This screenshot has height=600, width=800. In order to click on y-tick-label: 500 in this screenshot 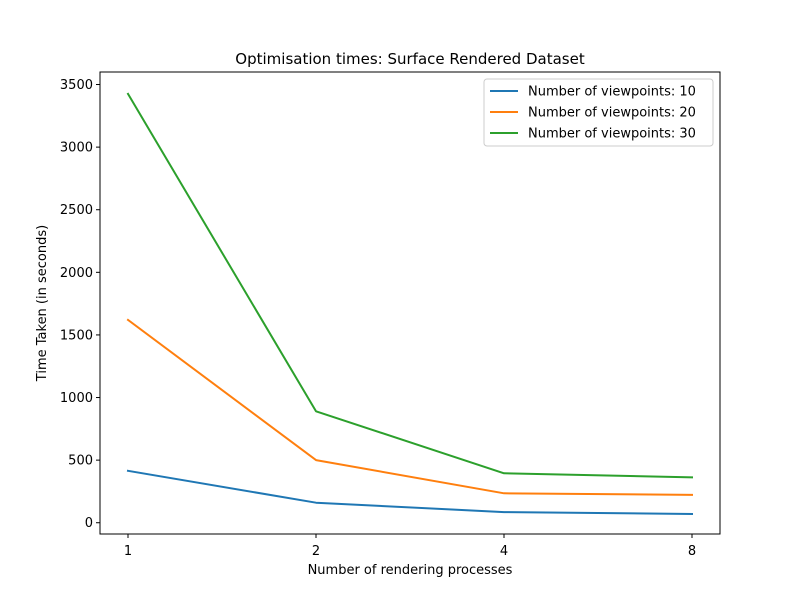, I will do `click(80, 461)`.